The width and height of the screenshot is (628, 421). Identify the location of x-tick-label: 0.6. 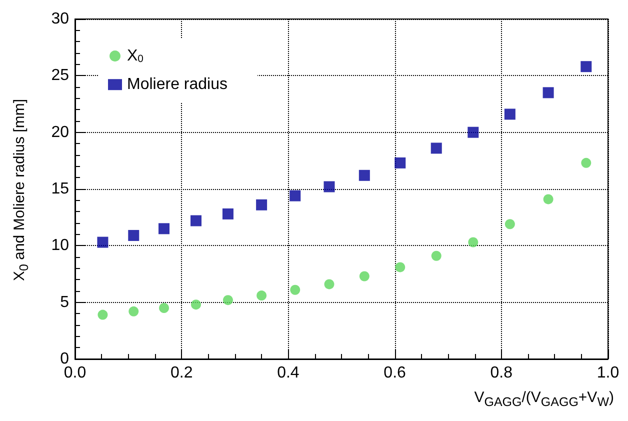
(395, 373).